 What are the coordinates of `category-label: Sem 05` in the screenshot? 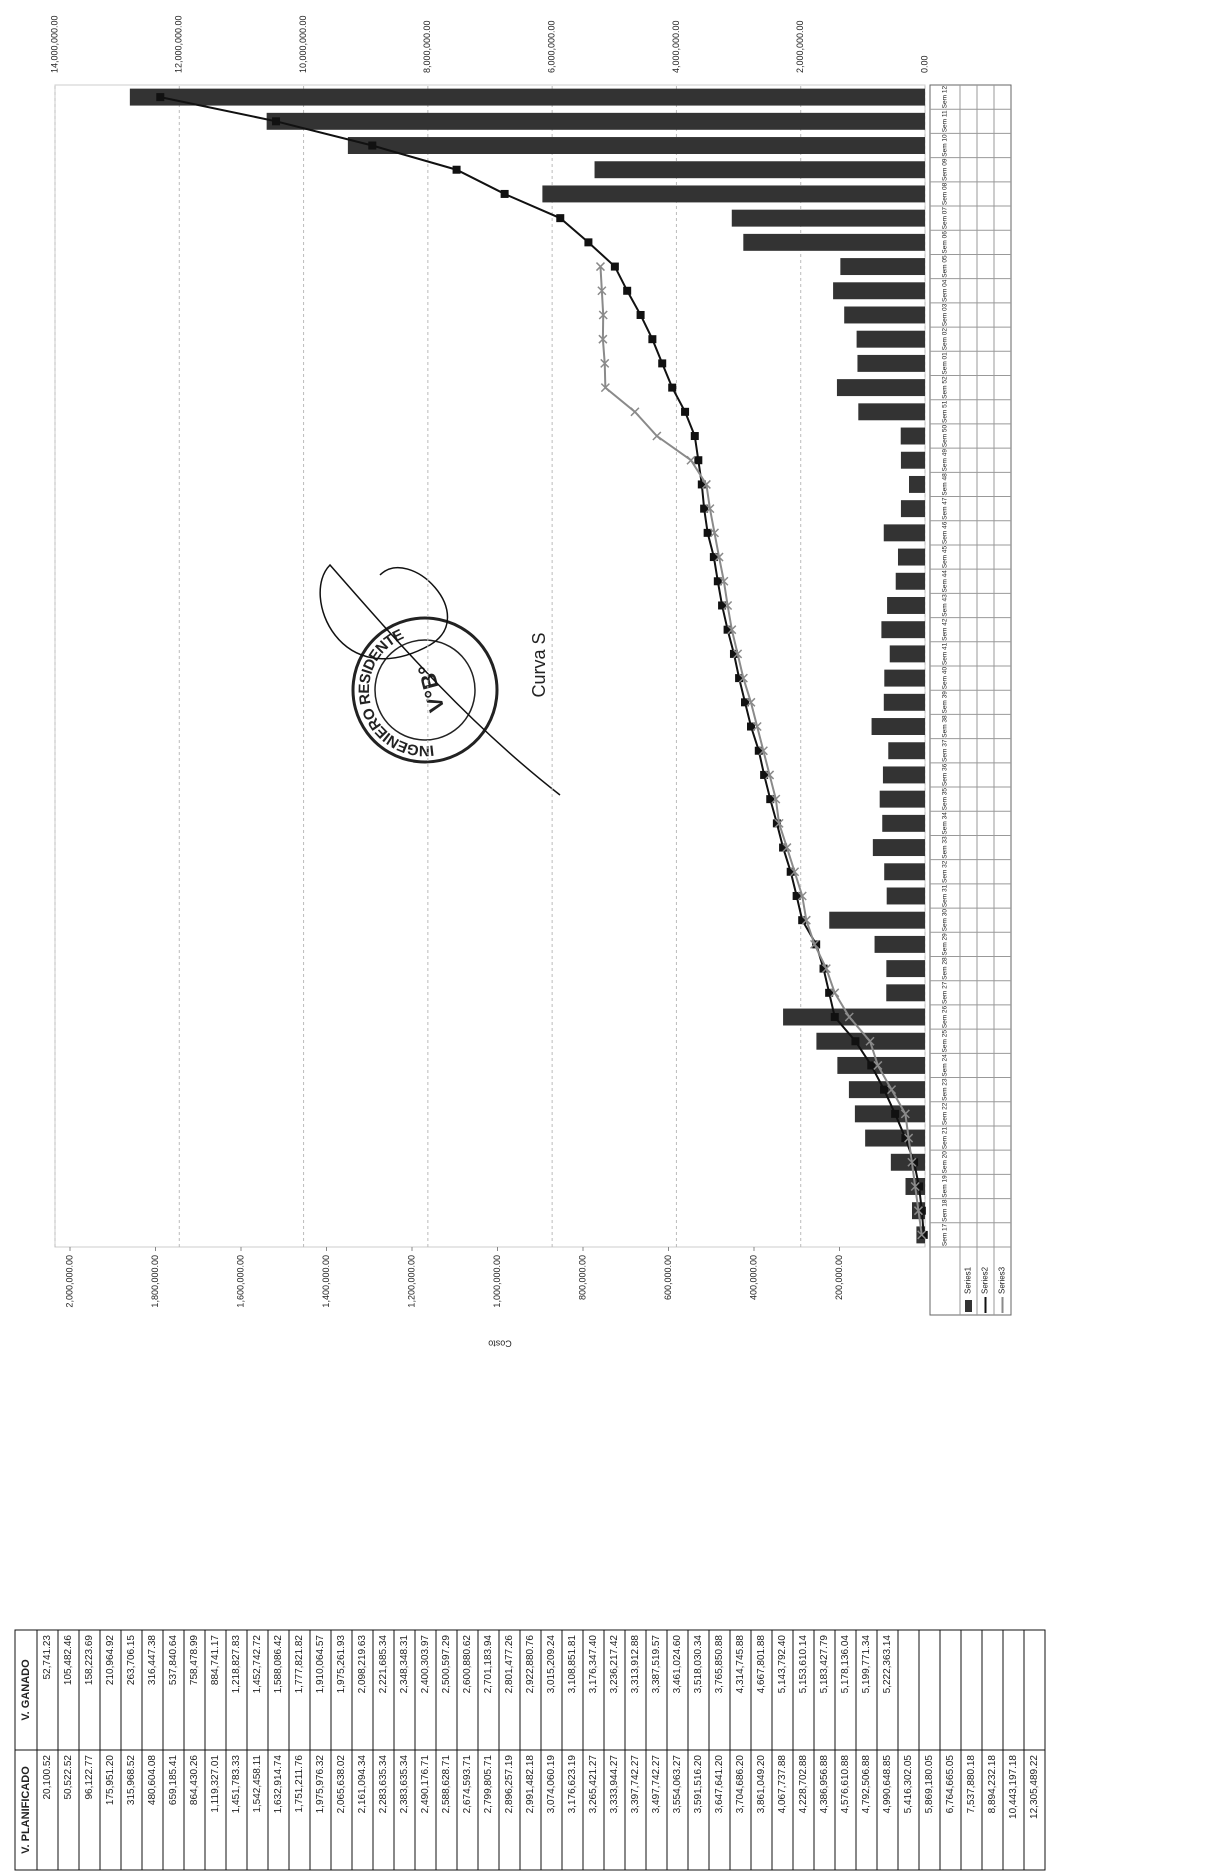 It's located at (945, 266).